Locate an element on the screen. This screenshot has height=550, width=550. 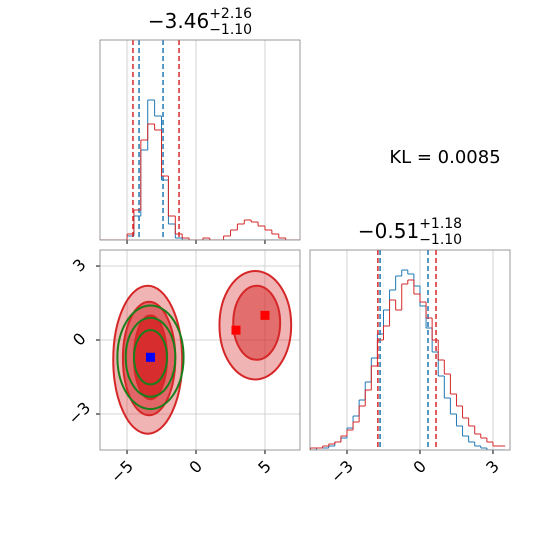
y-tick-label: 3 is located at coordinates (79, 265).